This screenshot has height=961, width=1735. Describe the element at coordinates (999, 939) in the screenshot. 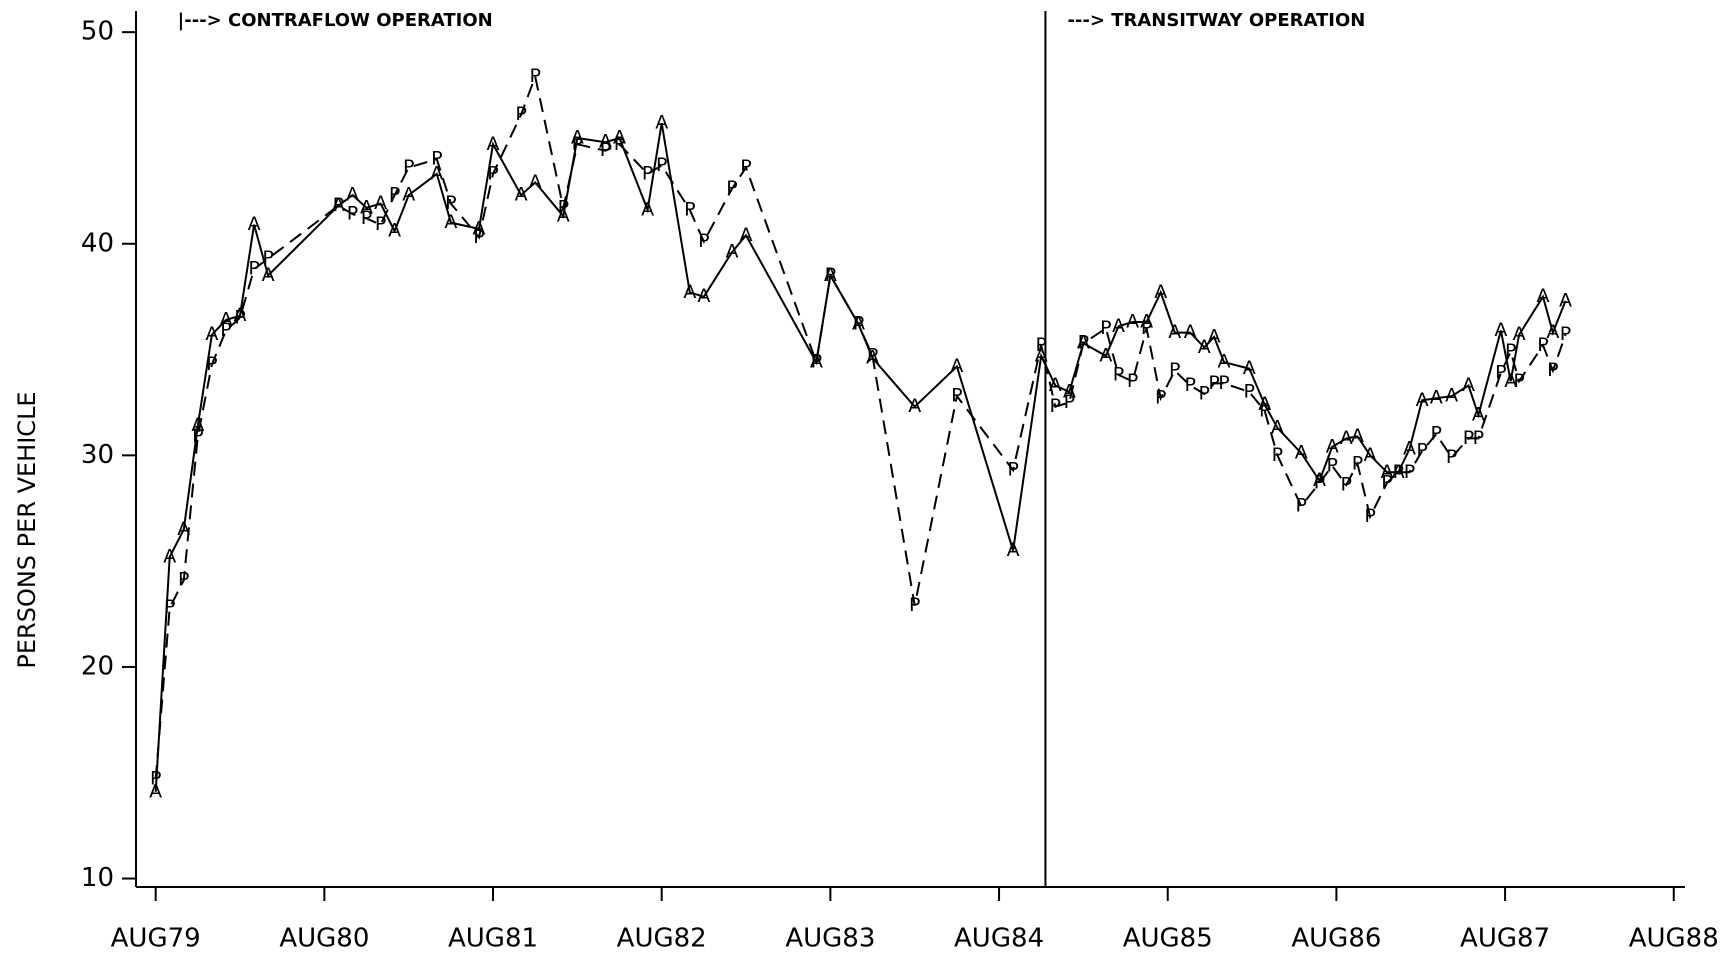

I see `x-tick-label: AUG84` at that location.